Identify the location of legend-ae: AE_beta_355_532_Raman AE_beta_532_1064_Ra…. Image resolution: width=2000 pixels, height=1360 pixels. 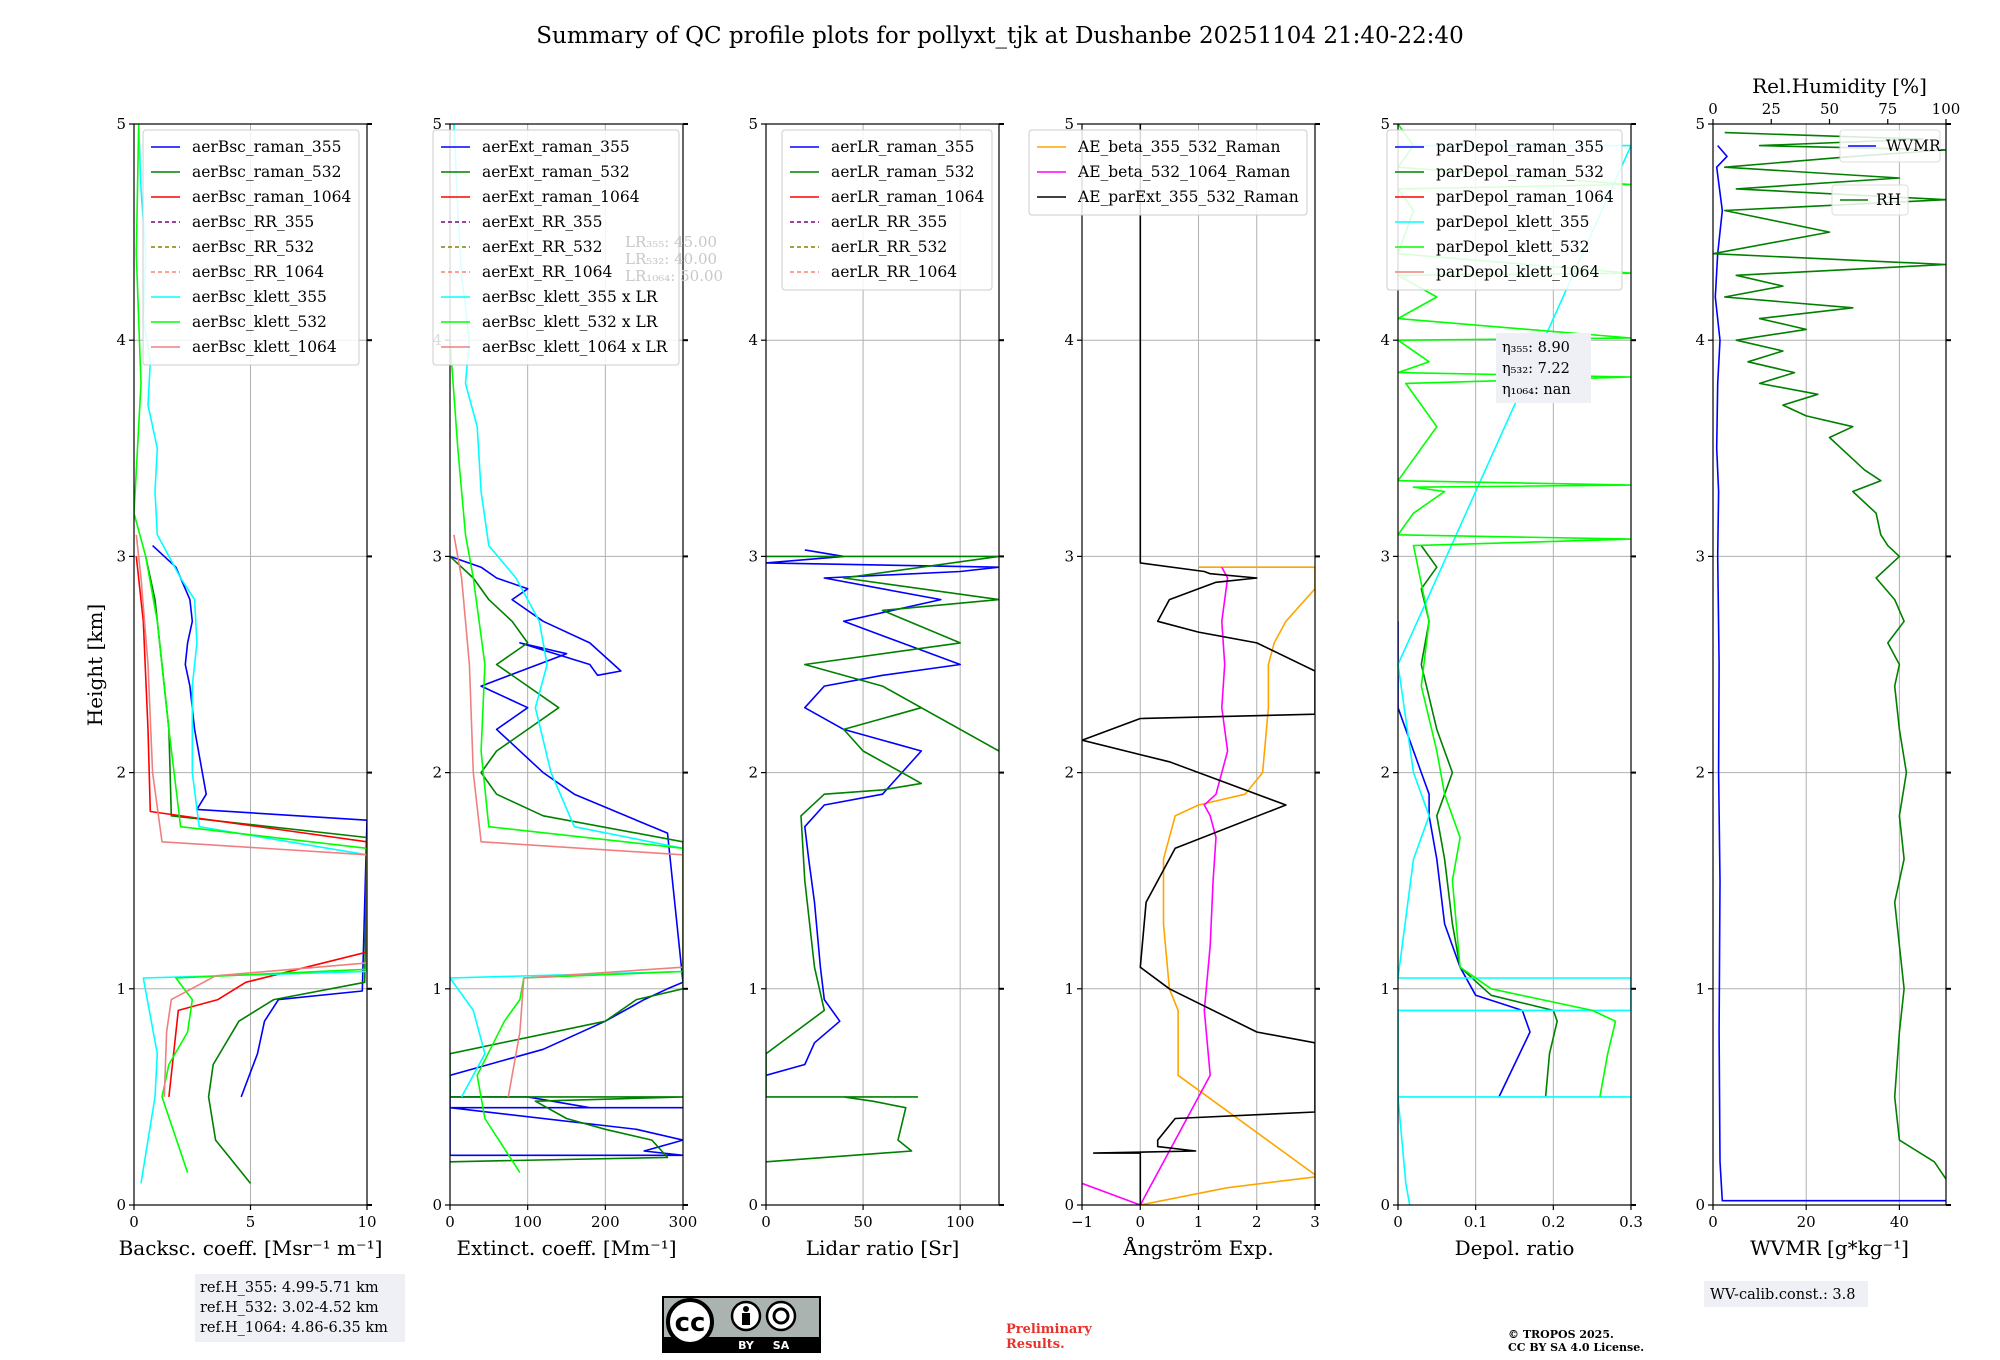
(1168, 172).